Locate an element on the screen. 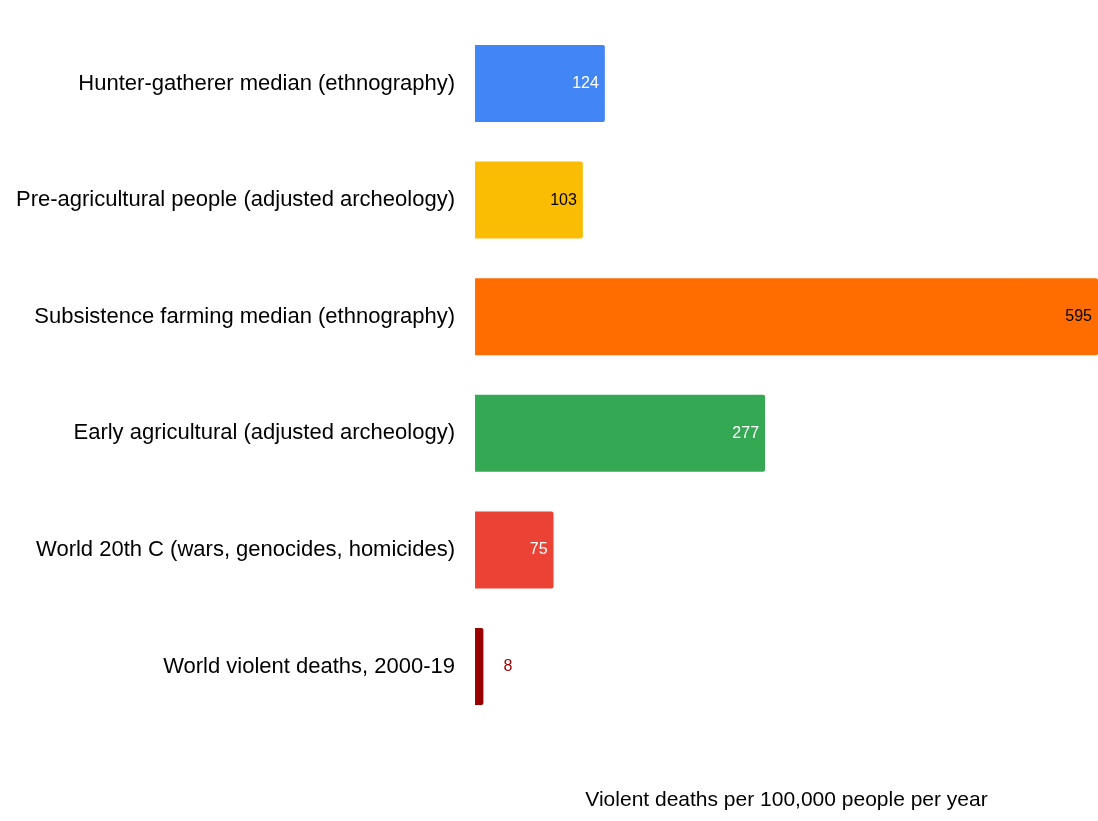 The width and height of the screenshot is (1098, 821). y-tick-label: World 20th C (wars, genocides, homicides) is located at coordinates (246, 548).